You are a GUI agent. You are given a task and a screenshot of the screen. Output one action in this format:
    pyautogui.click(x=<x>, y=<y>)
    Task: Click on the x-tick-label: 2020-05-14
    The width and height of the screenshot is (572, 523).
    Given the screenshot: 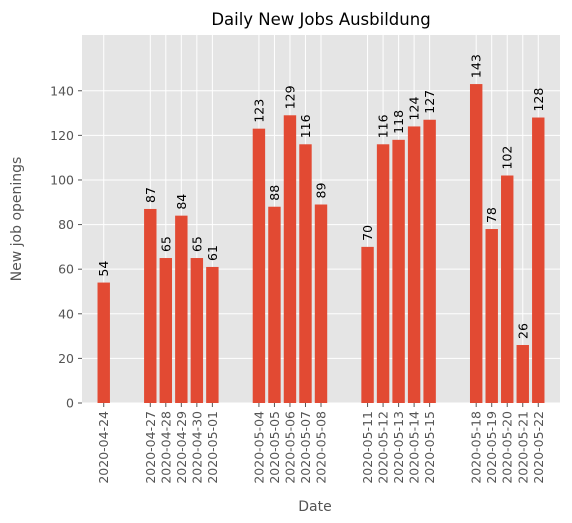 What is the action you would take?
    pyautogui.click(x=414, y=447)
    